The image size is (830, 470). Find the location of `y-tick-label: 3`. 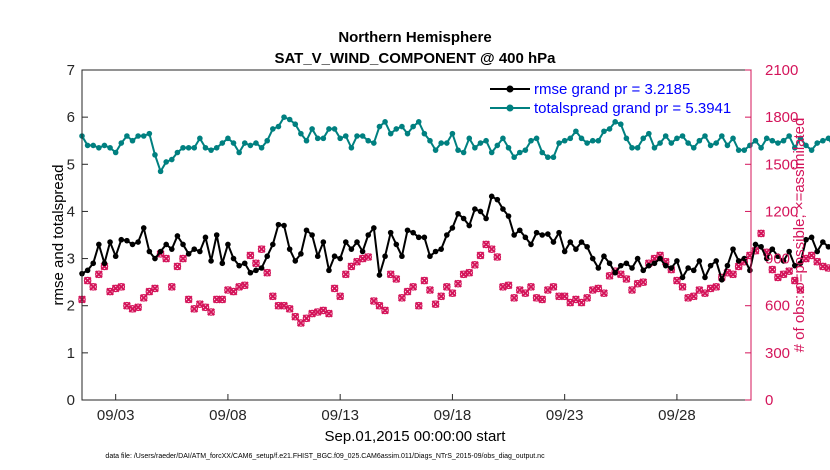

y-tick-label: 3 is located at coordinates (71, 259).